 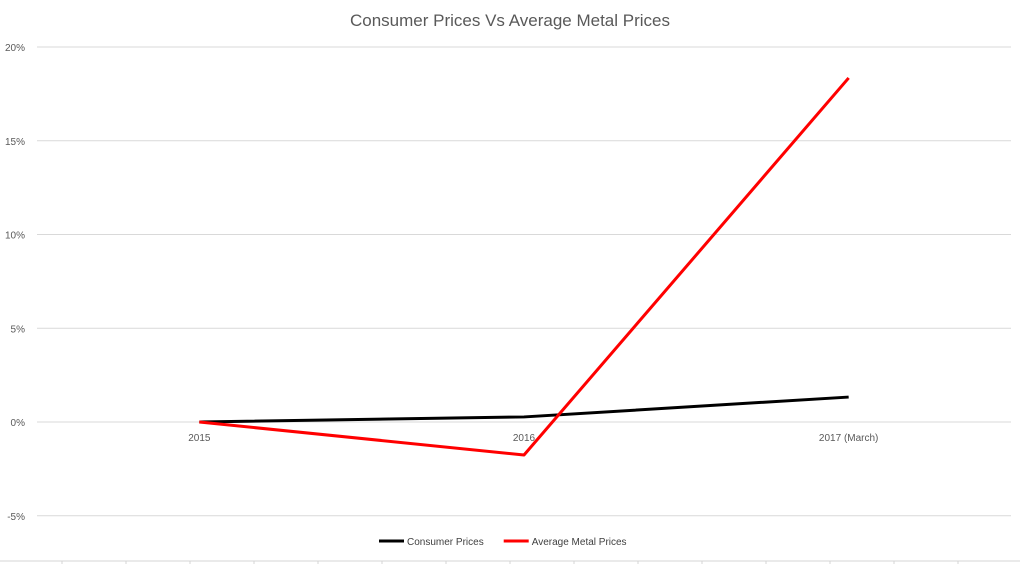 I want to click on y-tick-label: 5%, so click(x=18, y=329).